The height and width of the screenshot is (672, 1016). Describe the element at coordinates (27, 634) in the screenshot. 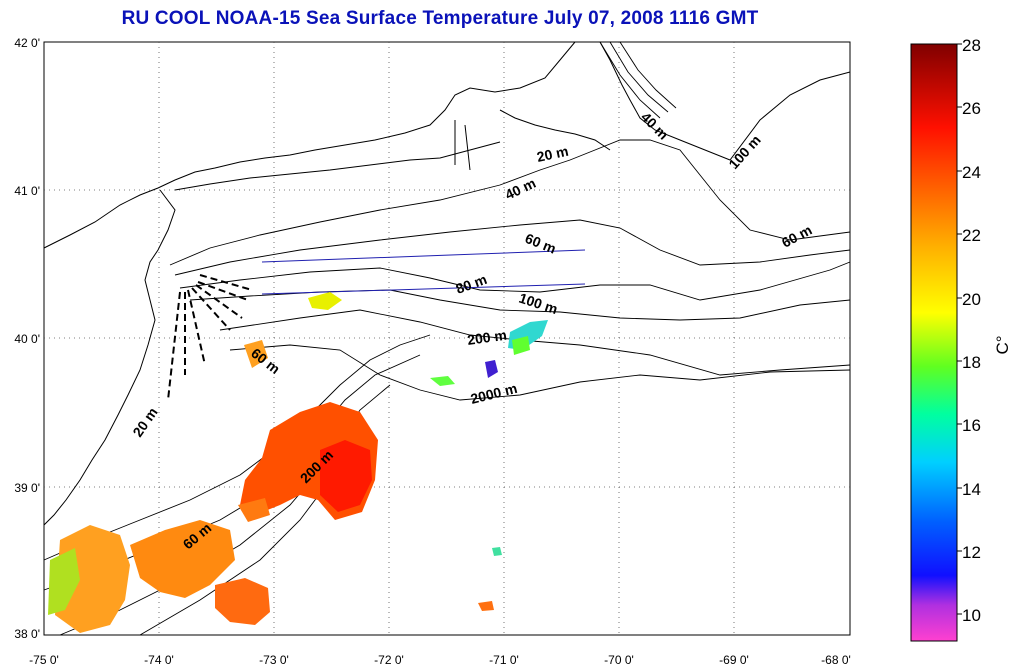

I see `lat-tick: 38 0'` at that location.